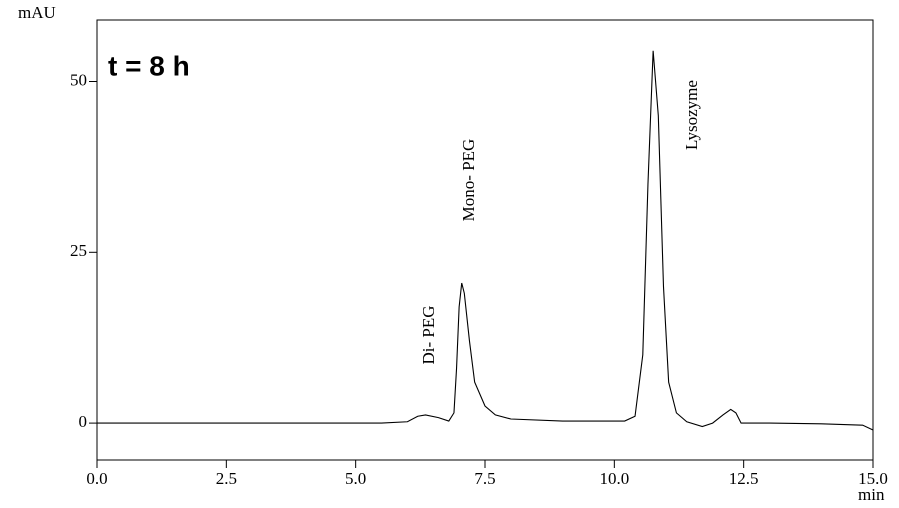 This screenshot has width=899, height=508. I want to click on x-tick-label: 12.5, so click(744, 478).